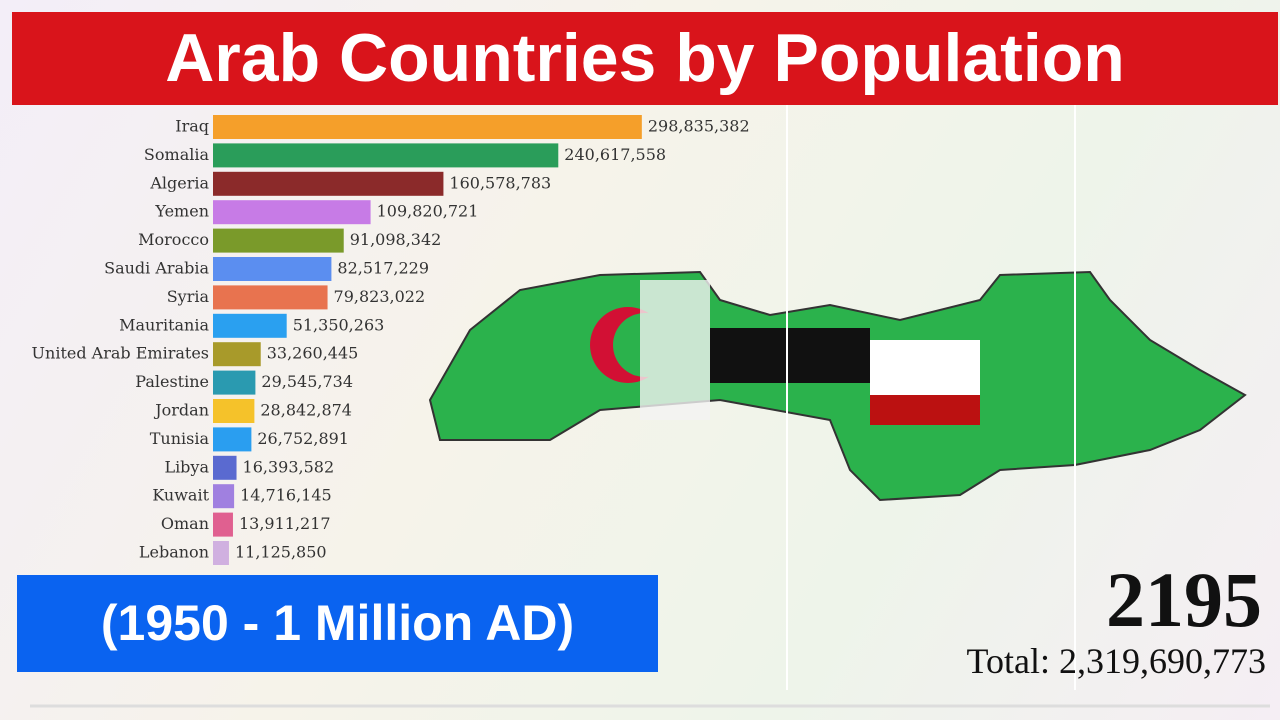 Image resolution: width=1280 pixels, height=720 pixels. What do you see at coordinates (286, 495) in the screenshot?
I see `value-label: 14,716,145` at bounding box center [286, 495].